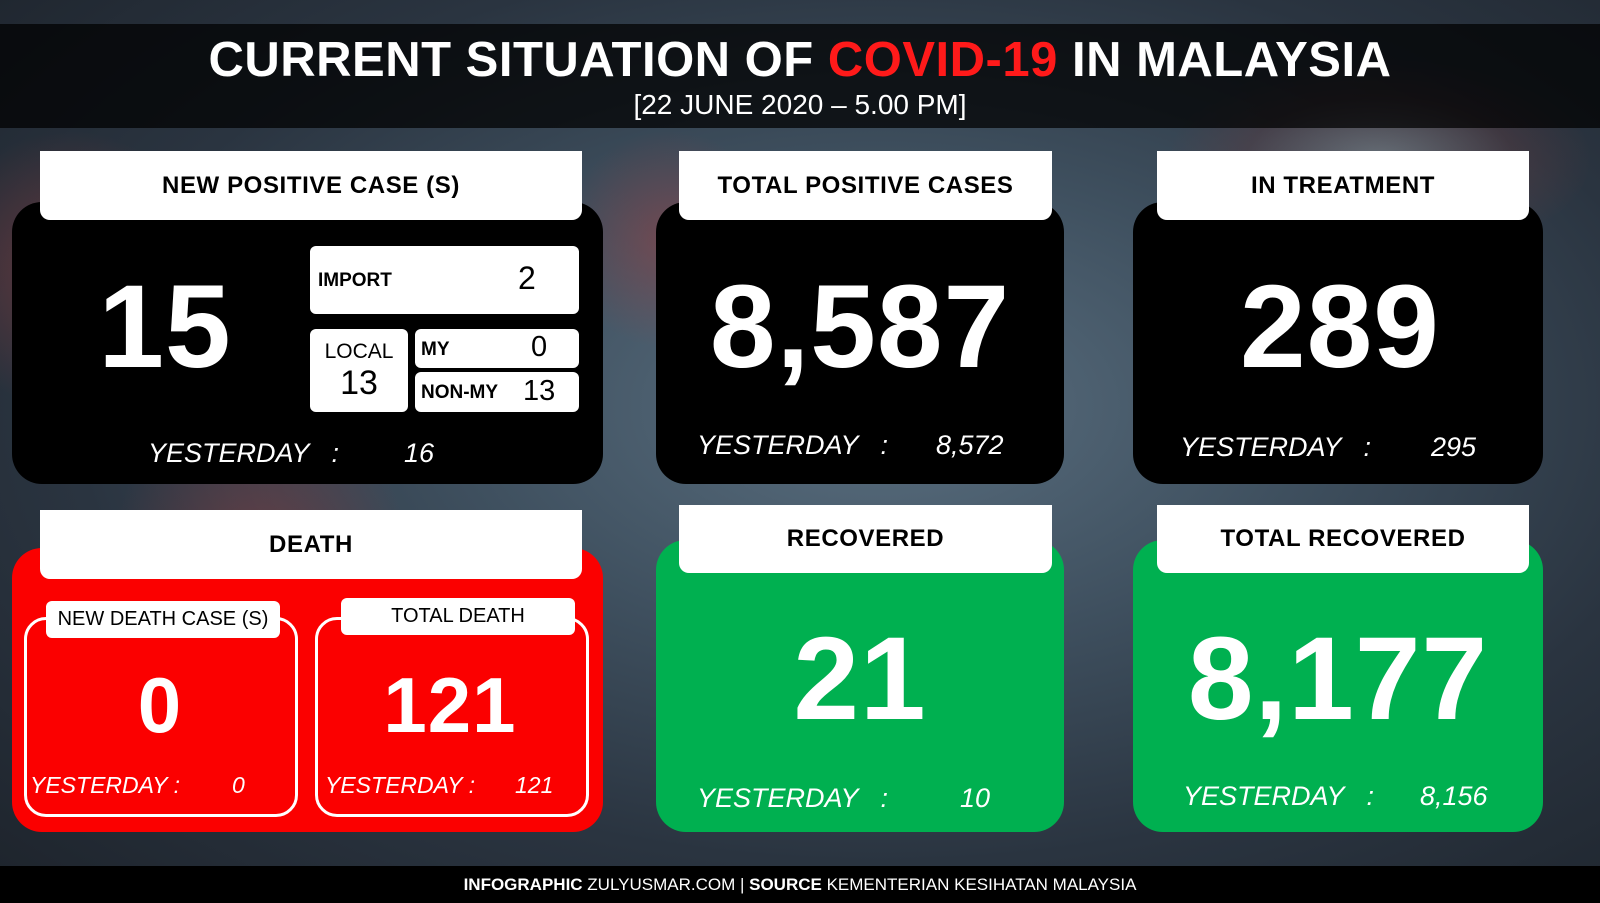  I want to click on footer-source-value: KEMENTERIAN KESIHATAN MALAYSIA, so click(979, 884).